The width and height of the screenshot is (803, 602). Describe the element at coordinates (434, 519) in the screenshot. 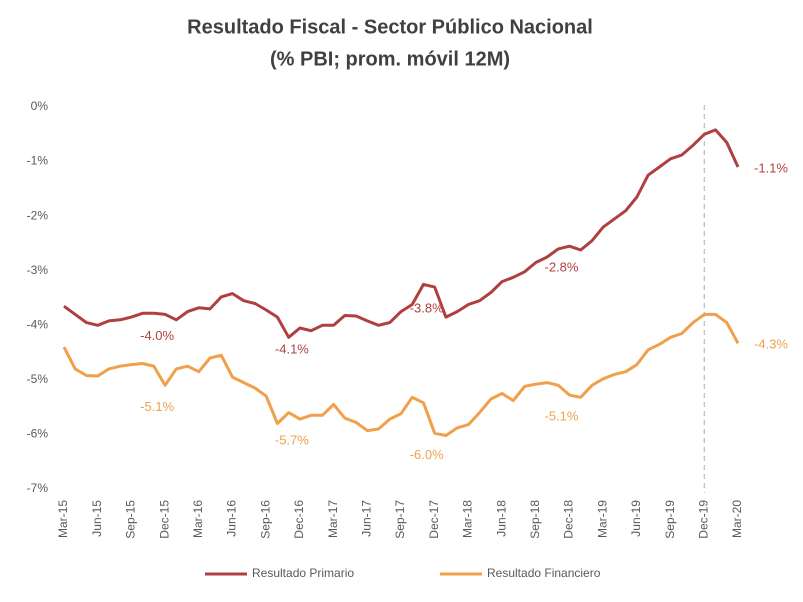

I see `x-tick-label: Dec-17` at that location.